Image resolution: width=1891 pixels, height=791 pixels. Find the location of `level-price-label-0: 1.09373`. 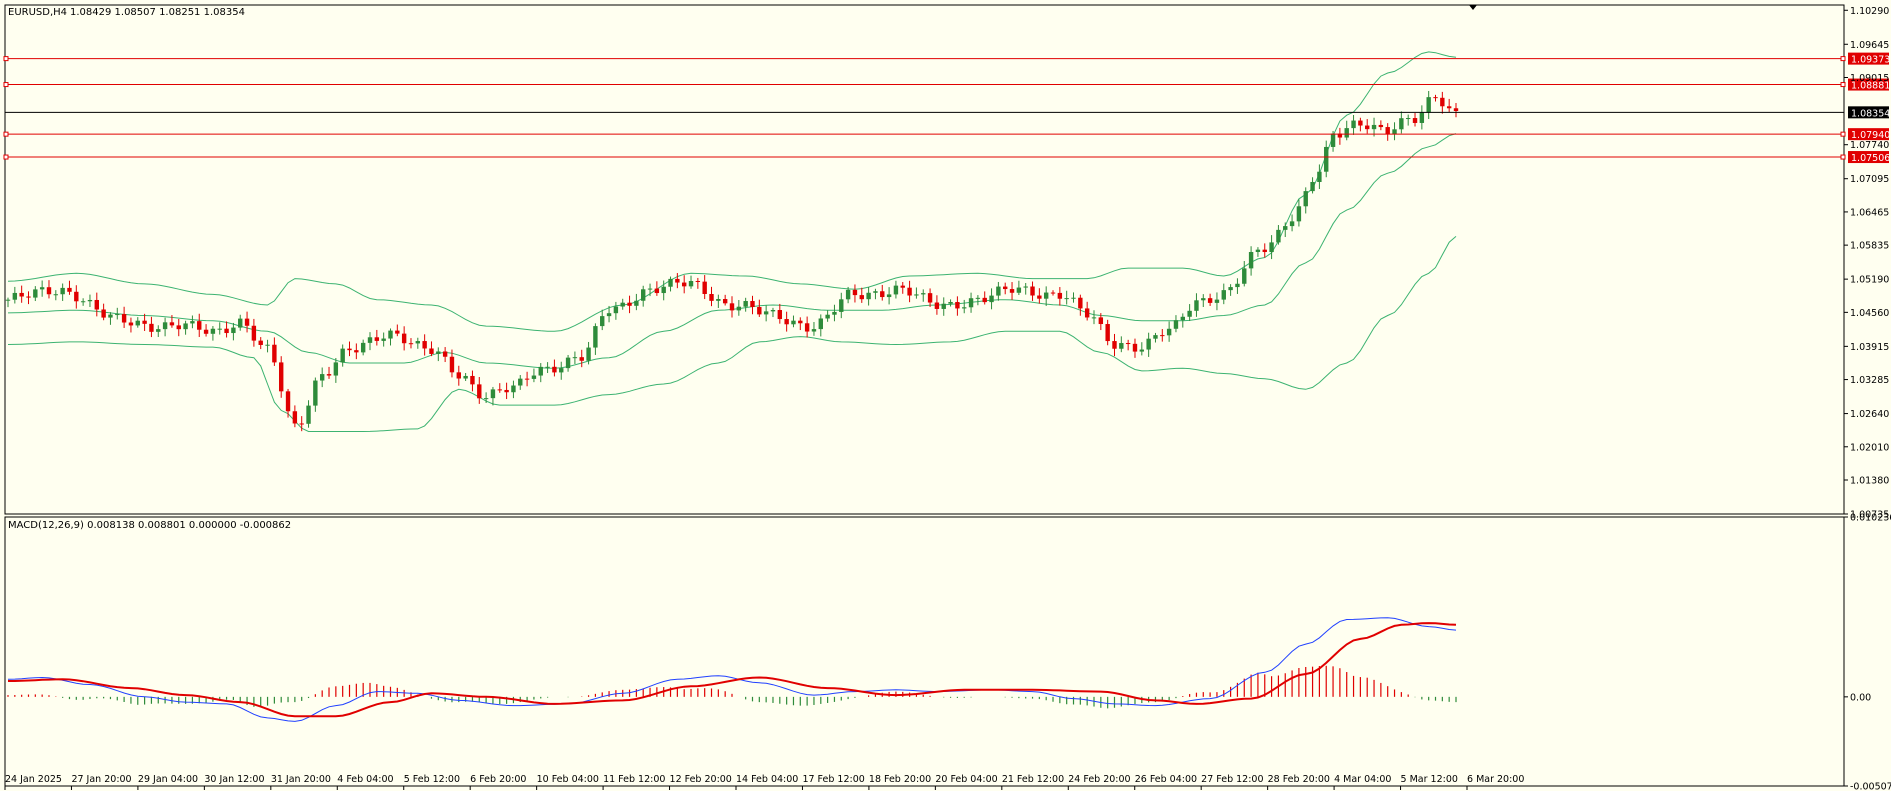

level-price-label-0: 1.09373 is located at coordinates (1870, 60).